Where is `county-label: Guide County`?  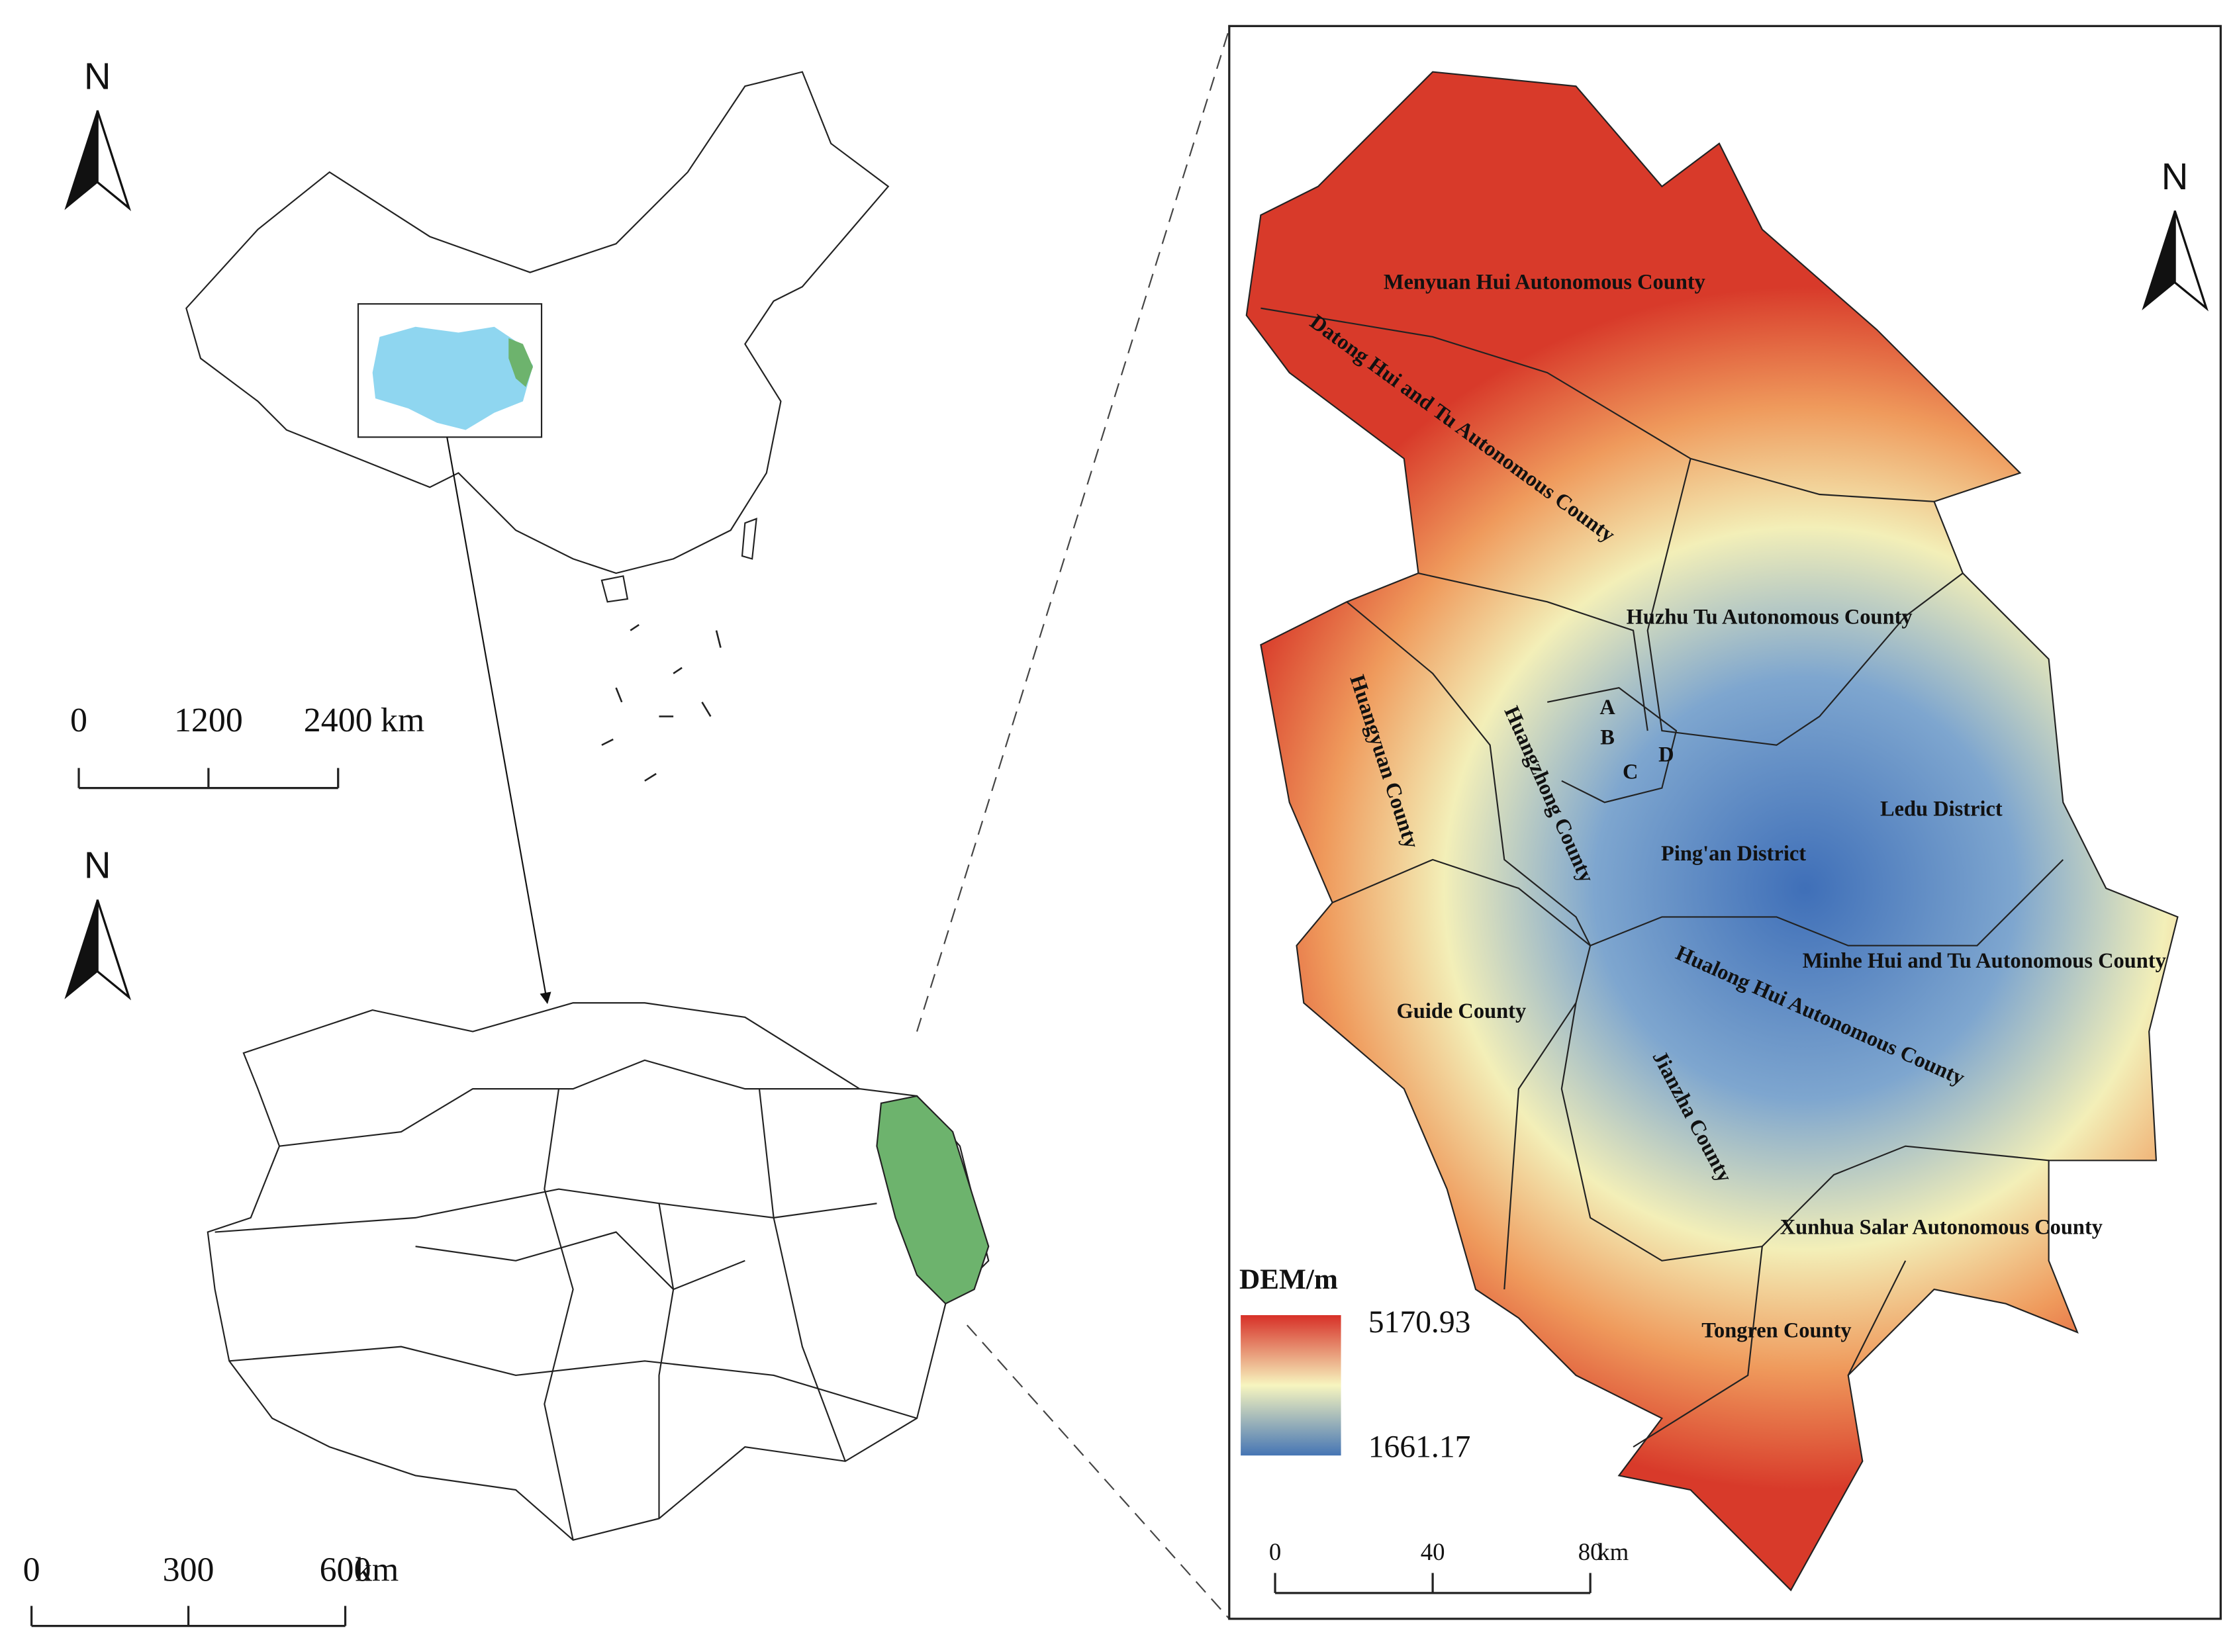
county-label: Guide County is located at coordinates (1462, 1011).